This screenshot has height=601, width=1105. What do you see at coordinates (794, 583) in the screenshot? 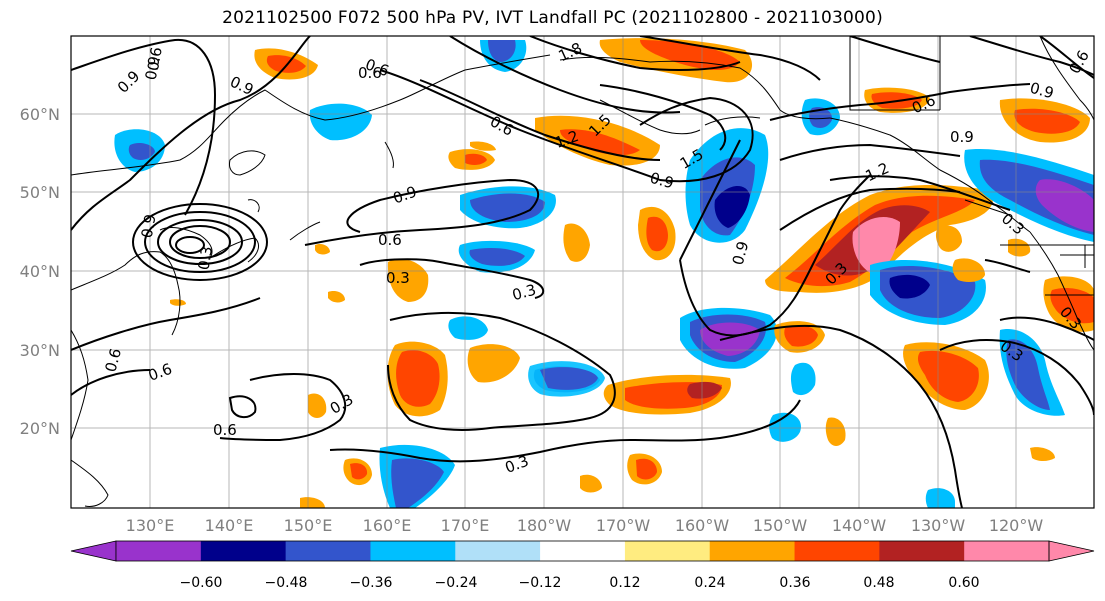
I see `colorbar-tick-label: 0.36` at bounding box center [794, 583].